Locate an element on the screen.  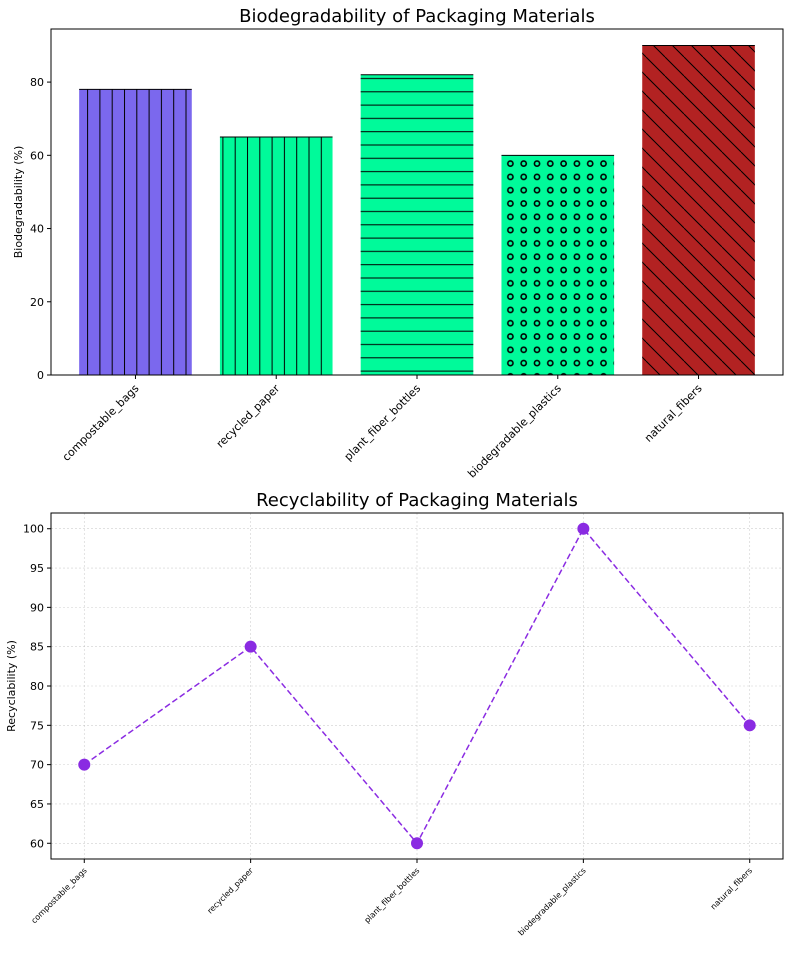
chart2-ylabel: Recyclability (%) is located at coordinates (11, 686).